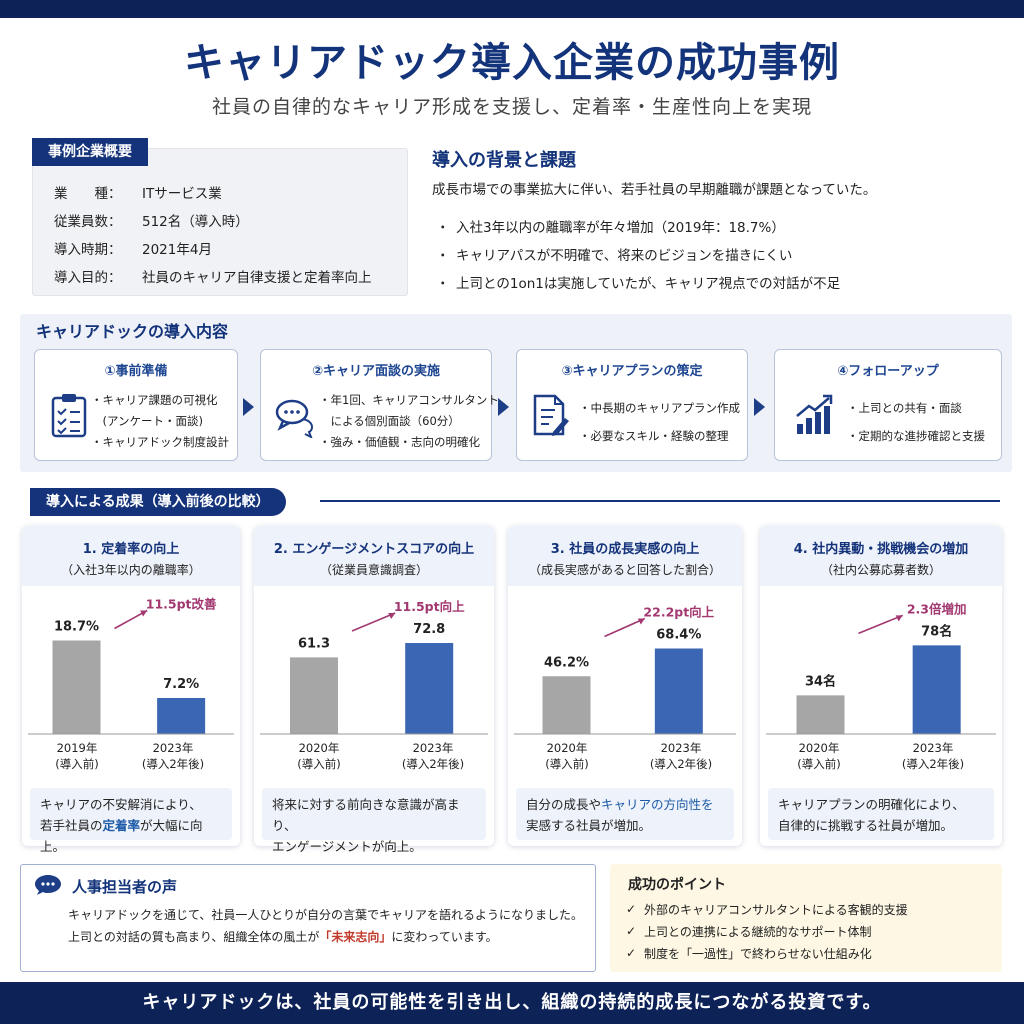 The height and width of the screenshot is (1024, 1024). I want to click on step-item: による個別面談（60分）, so click(389, 421).